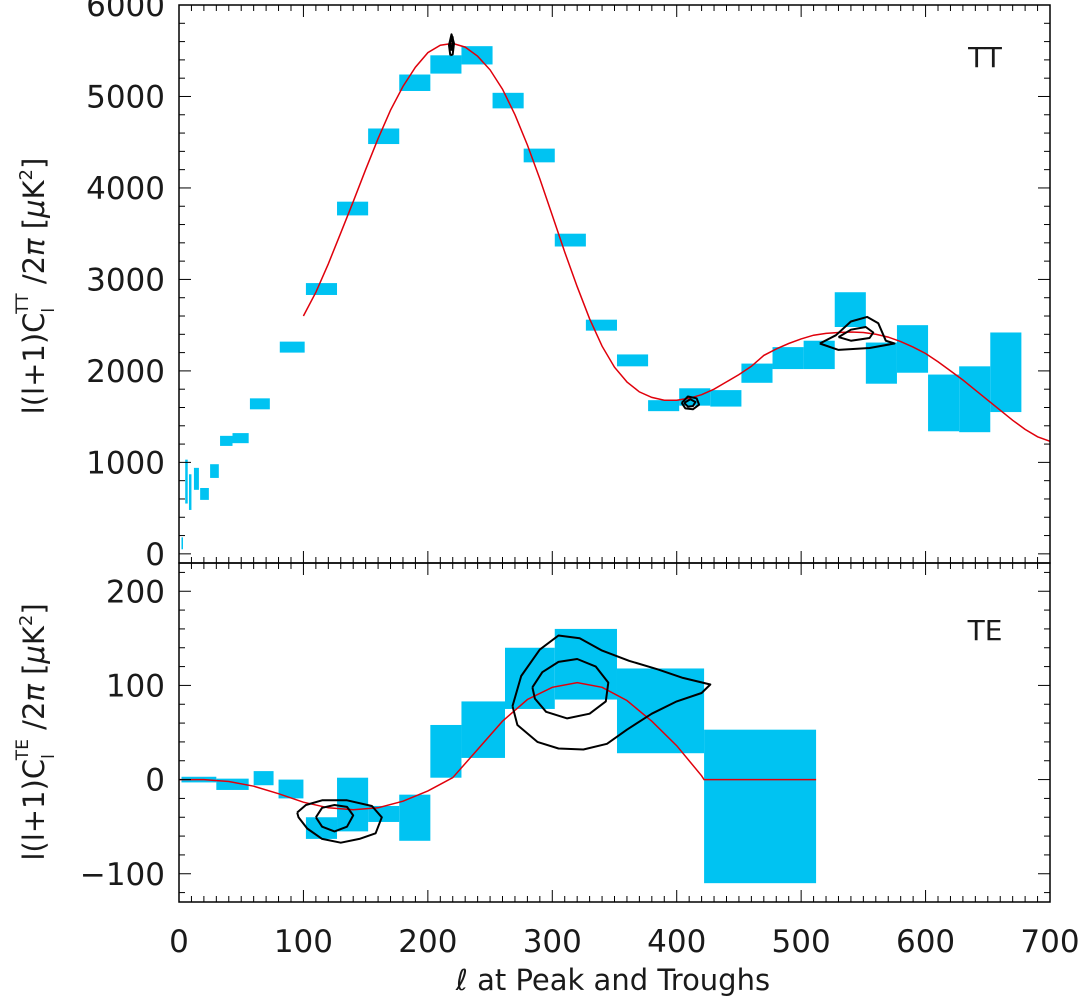 Image resolution: width=1087 pixels, height=1004 pixels. What do you see at coordinates (155, 781) in the screenshot?
I see `te-y-tick-label: 0` at bounding box center [155, 781].